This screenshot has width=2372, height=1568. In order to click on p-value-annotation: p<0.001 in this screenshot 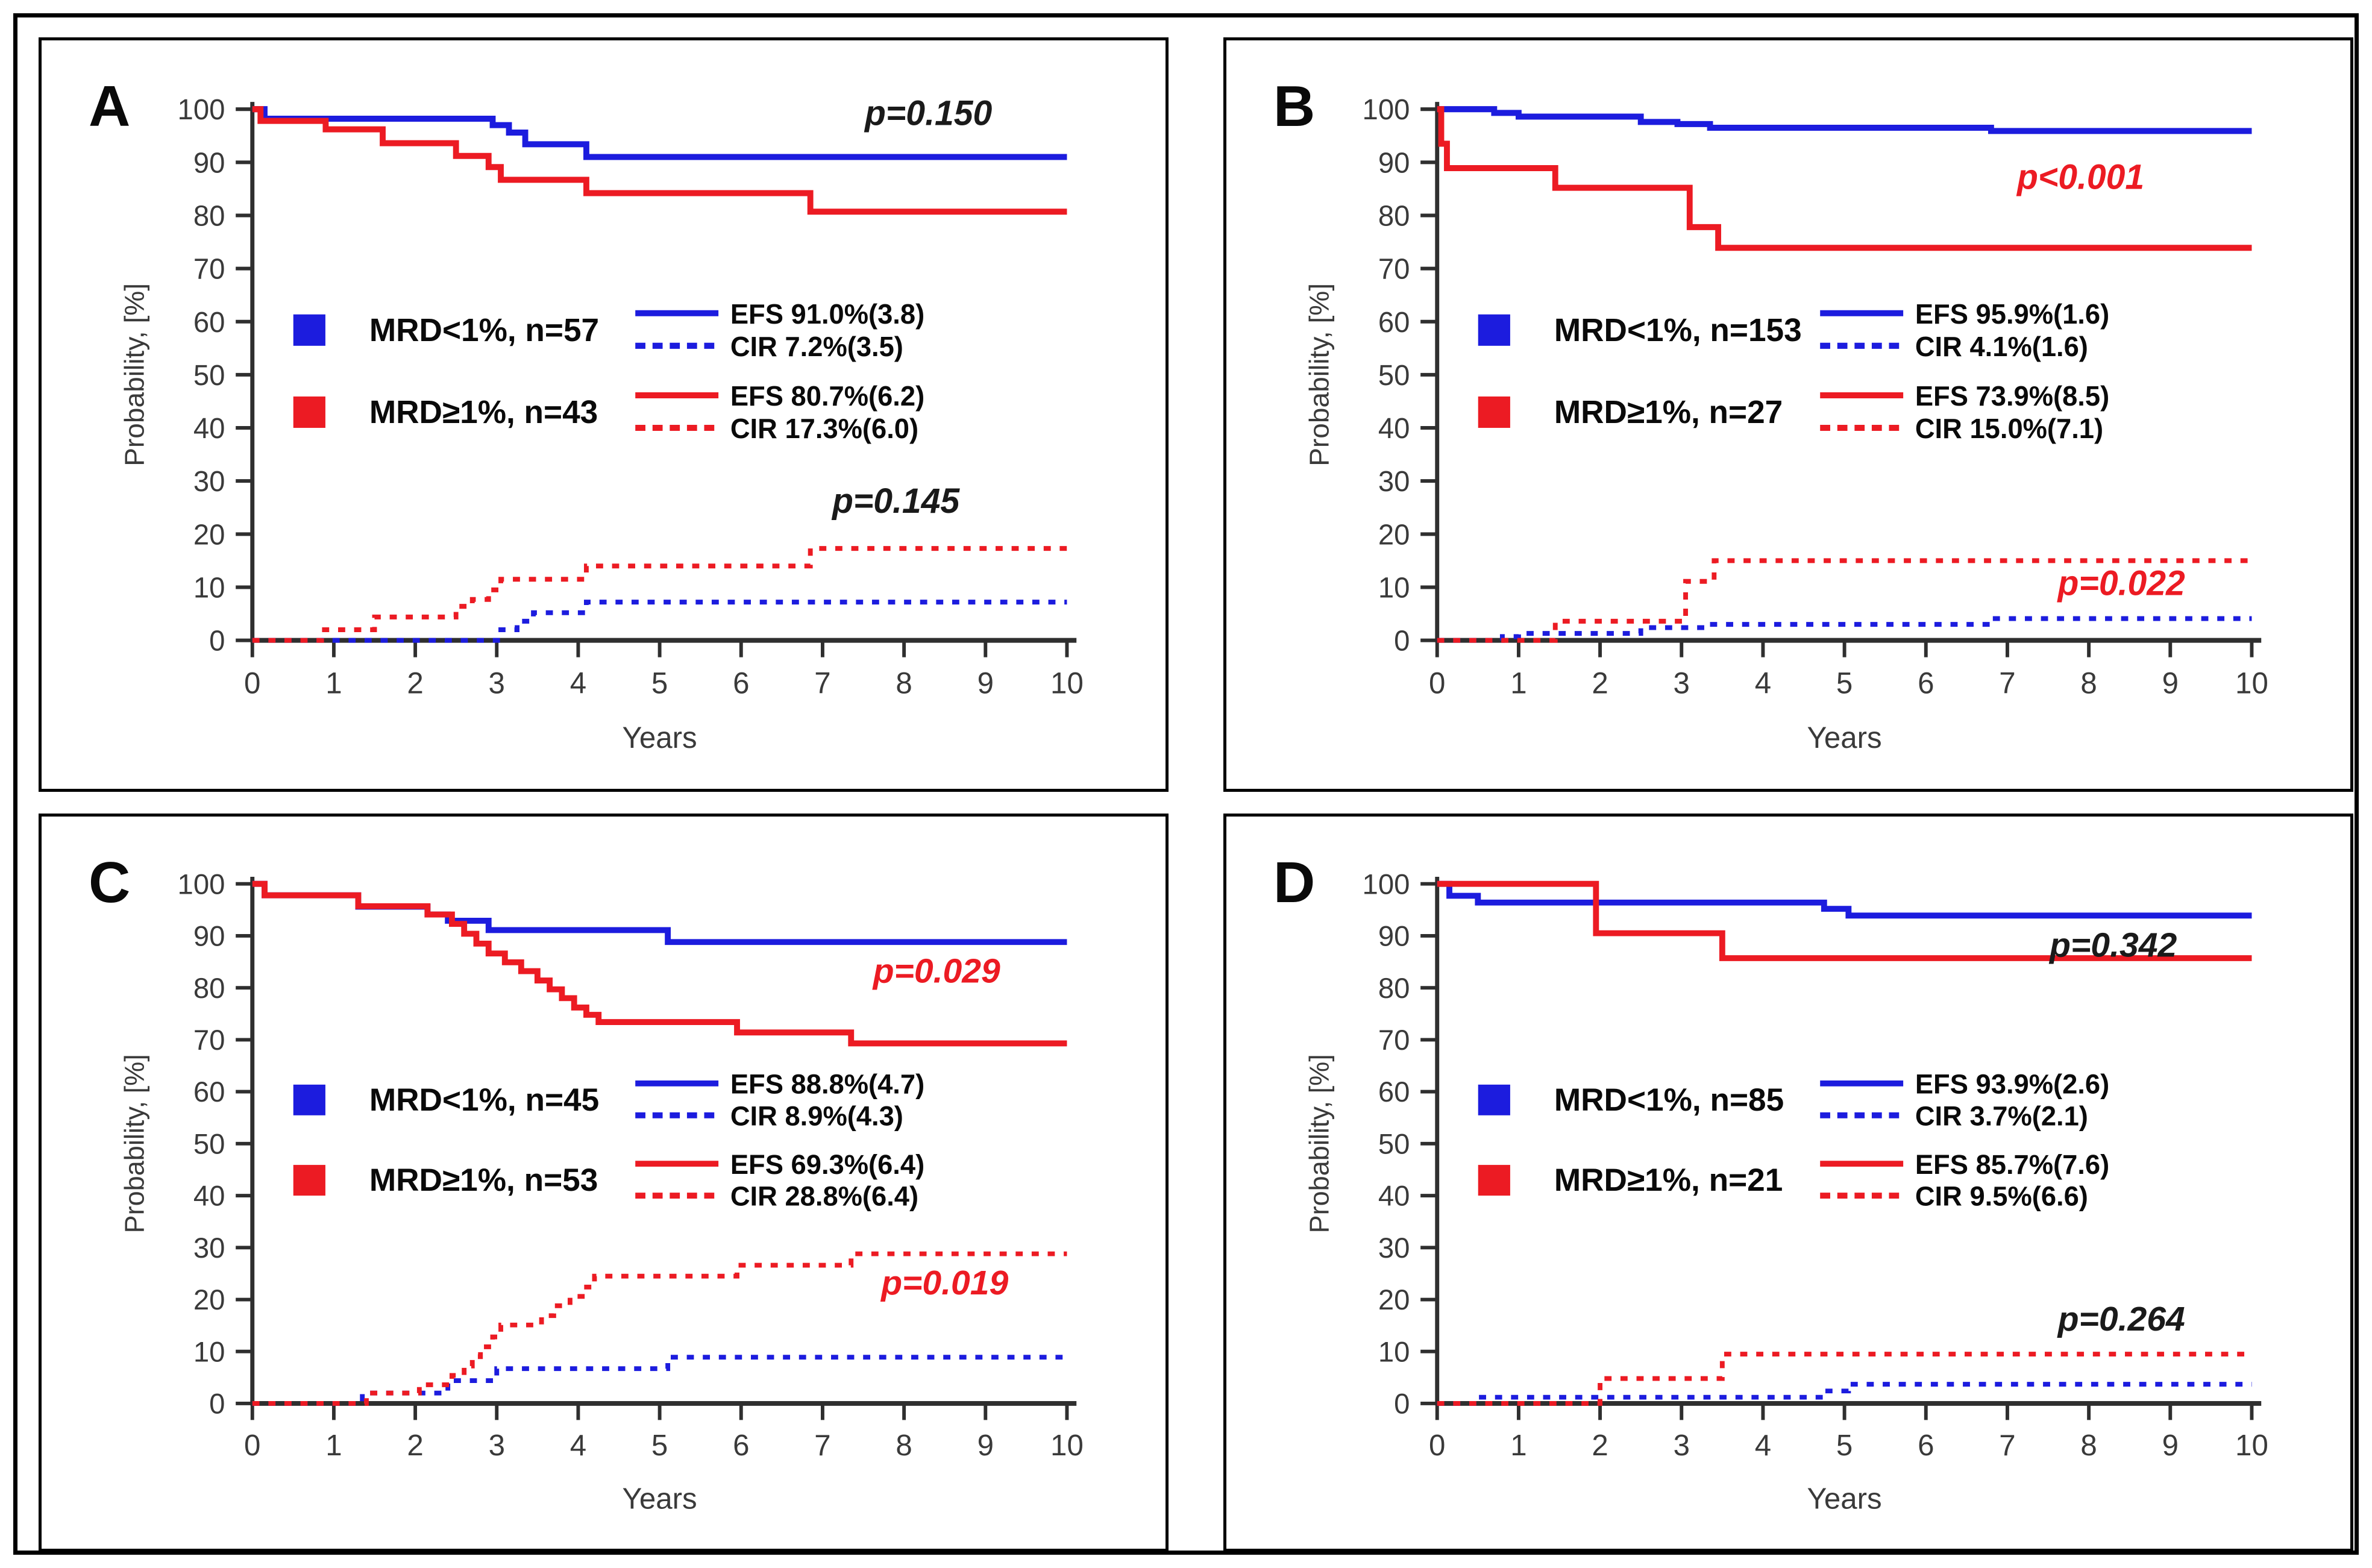, I will do `click(2080, 177)`.